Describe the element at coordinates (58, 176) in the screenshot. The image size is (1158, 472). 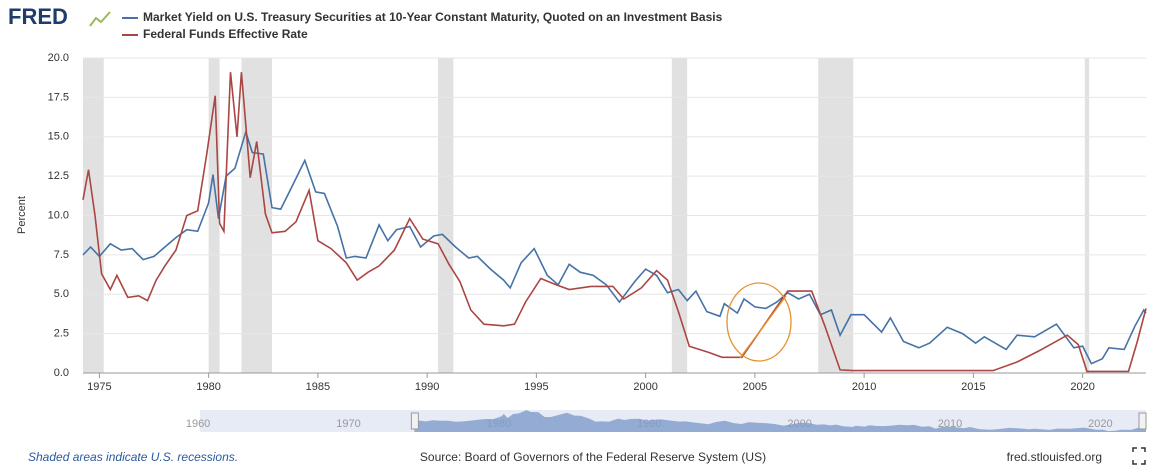
I see `y-tick-label: 12.5` at that location.